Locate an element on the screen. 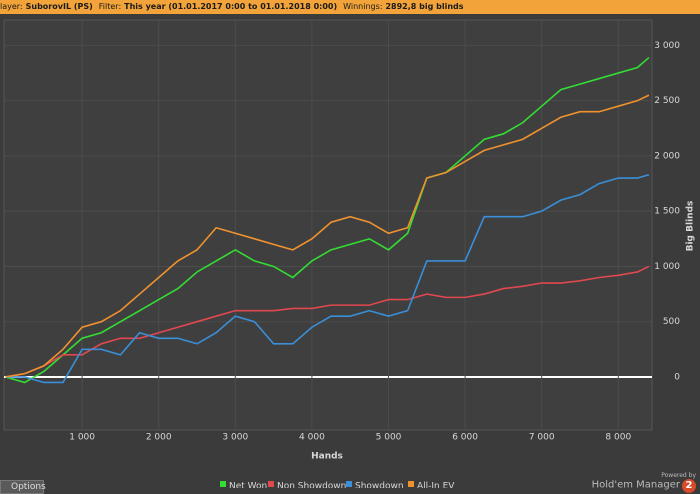  winnings-label: Winnings: is located at coordinates (363, 6).